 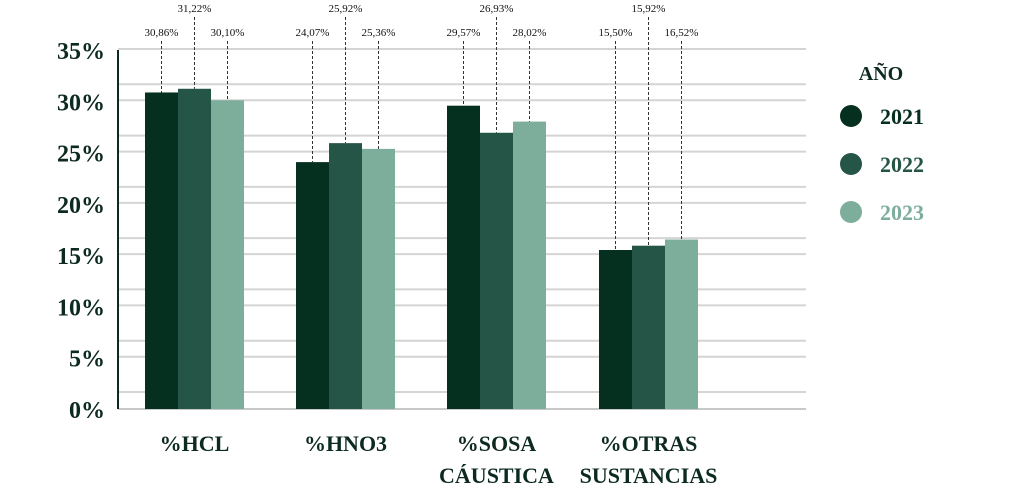 I want to click on y-tick-label: 35%, so click(x=81, y=52).